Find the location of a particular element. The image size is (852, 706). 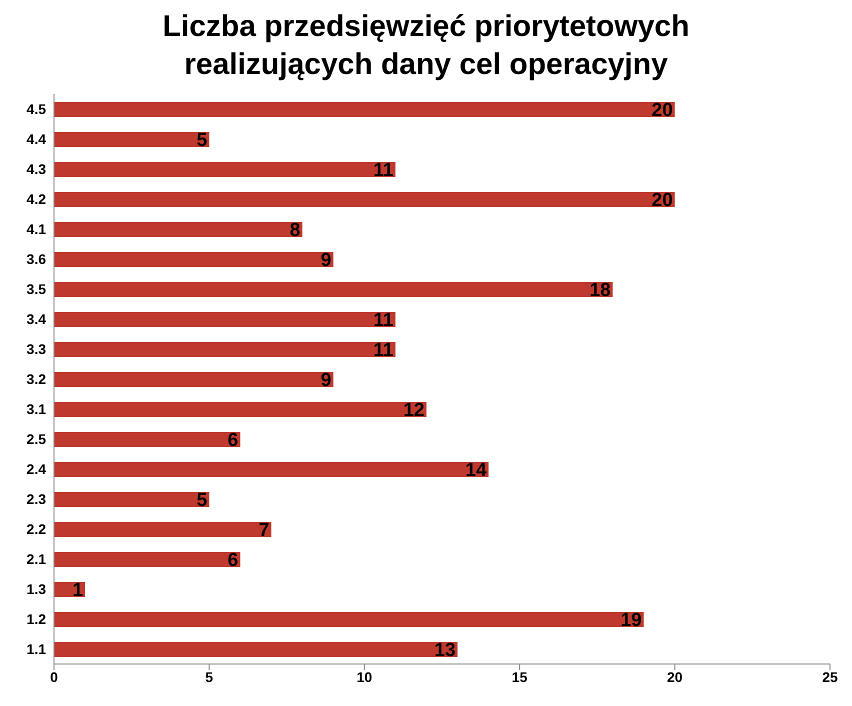

y-tick-label: 4.1 is located at coordinates (36, 228).